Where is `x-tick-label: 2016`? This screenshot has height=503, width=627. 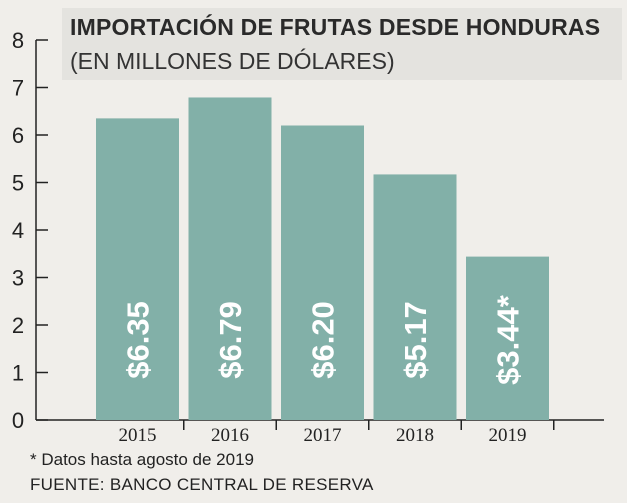
x-tick-label: 2016 is located at coordinates (230, 435).